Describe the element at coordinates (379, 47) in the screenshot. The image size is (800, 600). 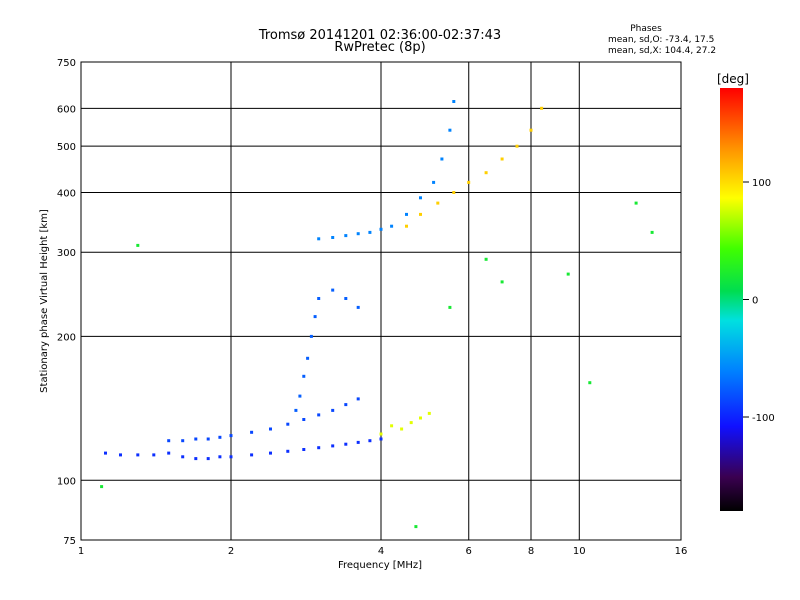
I see `chart-subtitle: RwPretec (8p)` at that location.